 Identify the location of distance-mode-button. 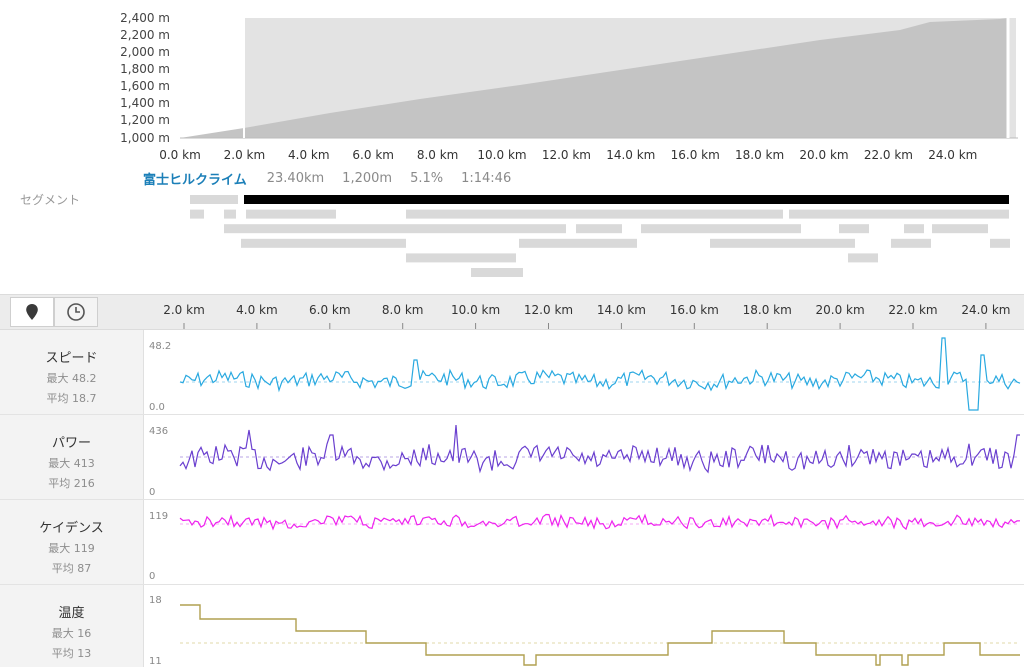
(32, 312).